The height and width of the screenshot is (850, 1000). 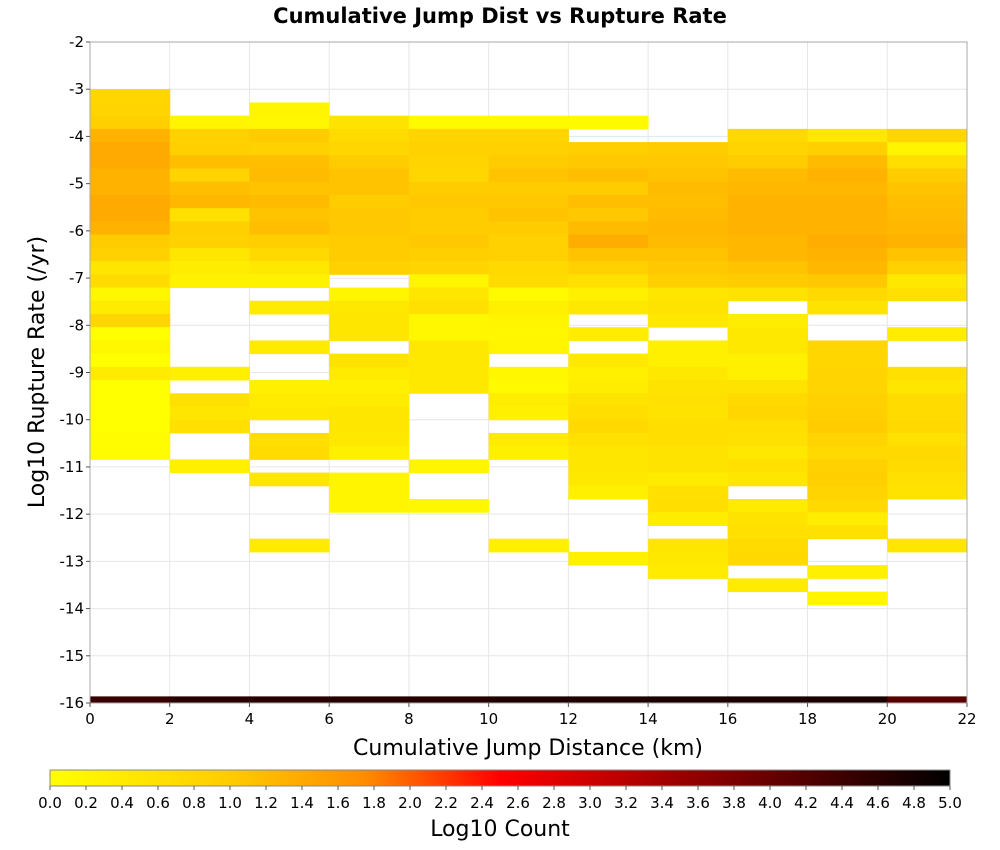 I want to click on colorbar-tick-label: 1.2, so click(x=266, y=803).